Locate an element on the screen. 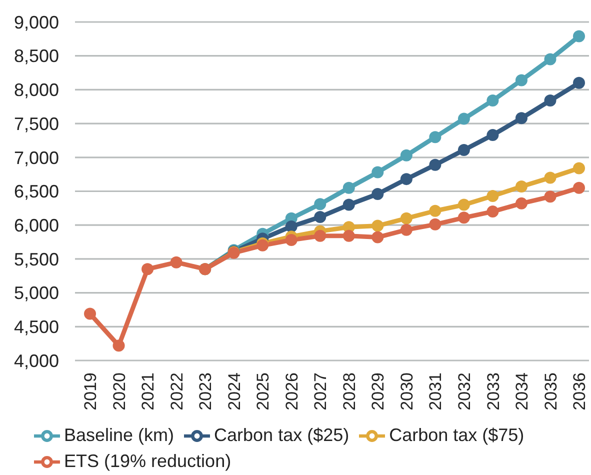  x-tick-label: 2024 is located at coordinates (234, 391).